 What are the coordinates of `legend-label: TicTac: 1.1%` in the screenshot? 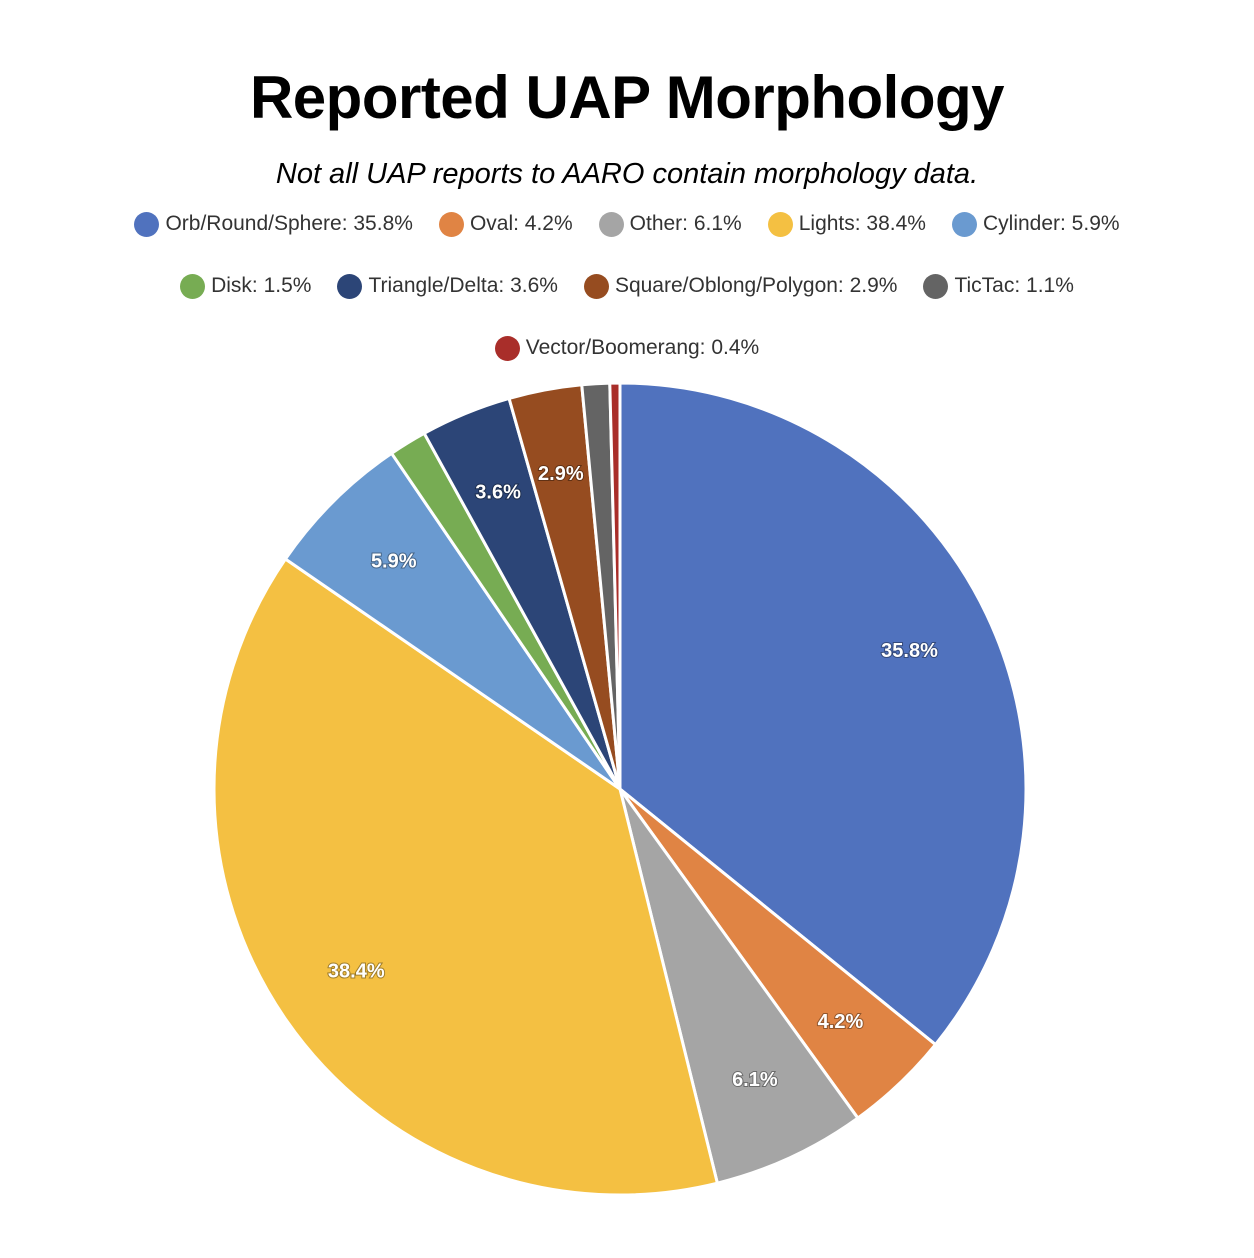 It's located at (1014, 285).